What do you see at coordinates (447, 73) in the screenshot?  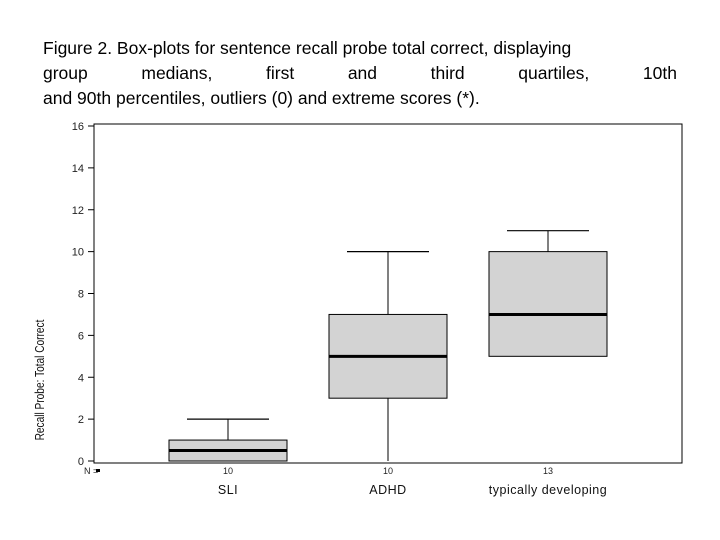 I see `caption-word: third` at bounding box center [447, 73].